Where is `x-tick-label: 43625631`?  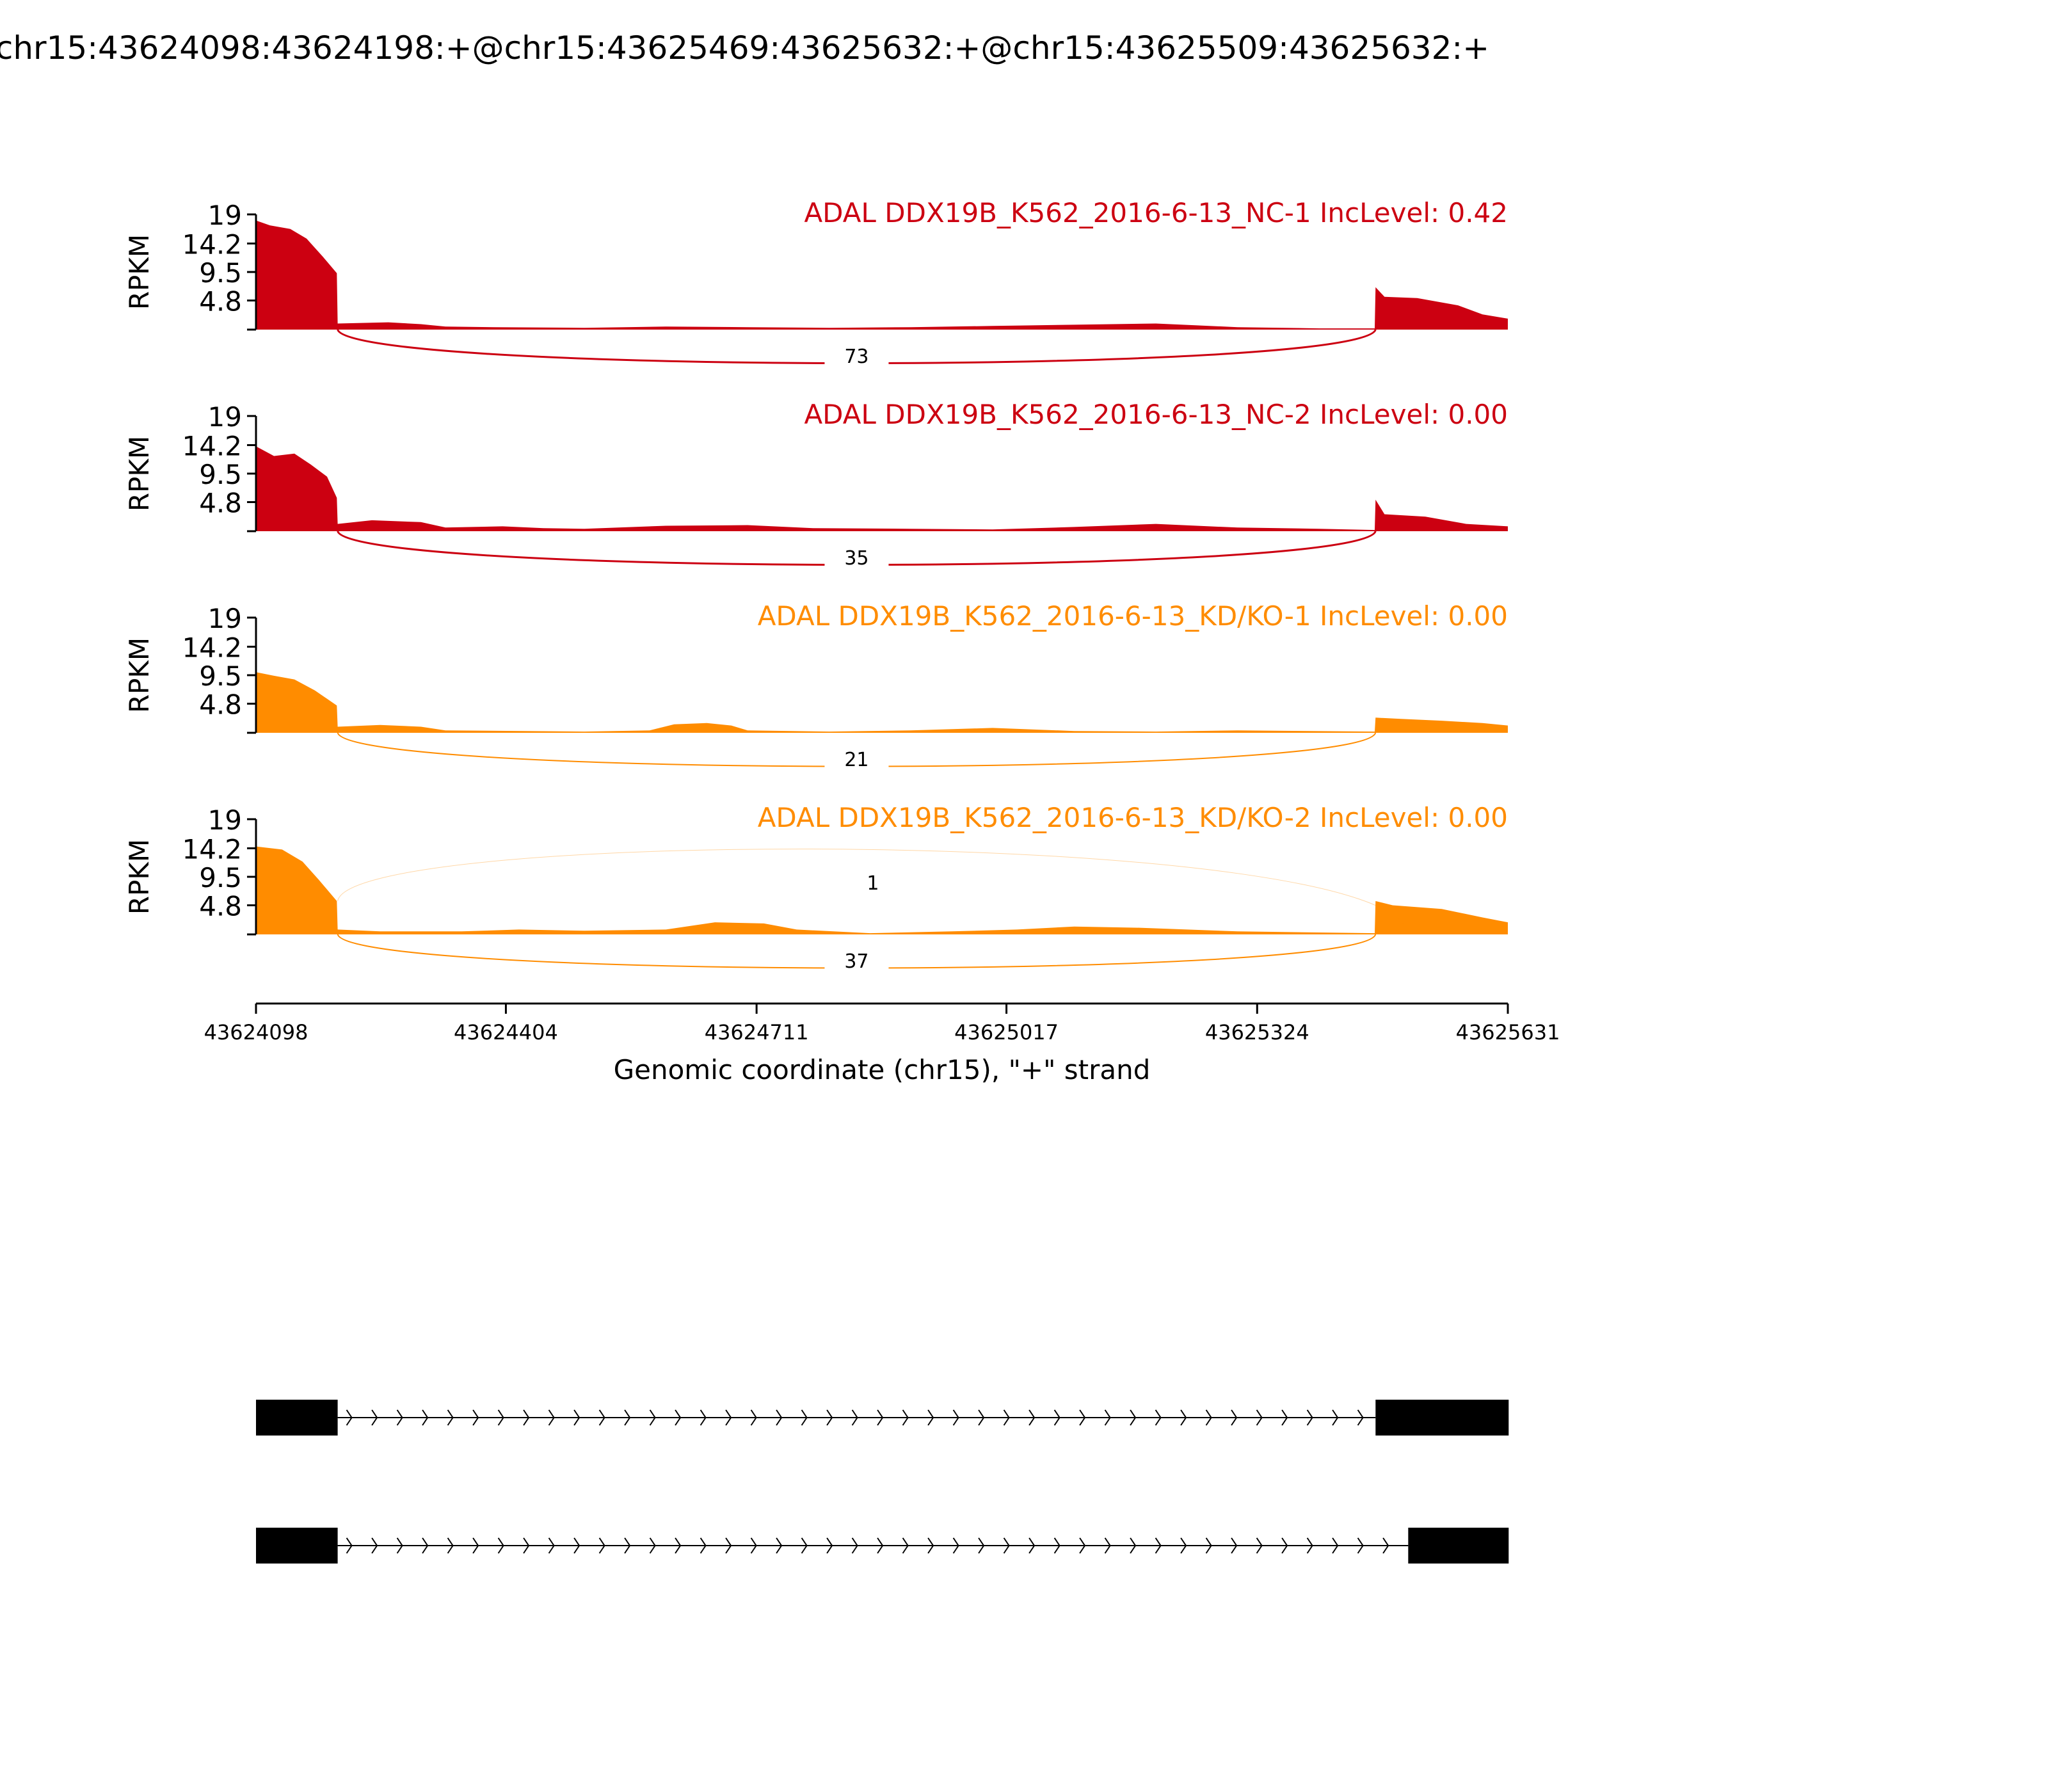 x-tick-label: 43625631 is located at coordinates (1508, 1032).